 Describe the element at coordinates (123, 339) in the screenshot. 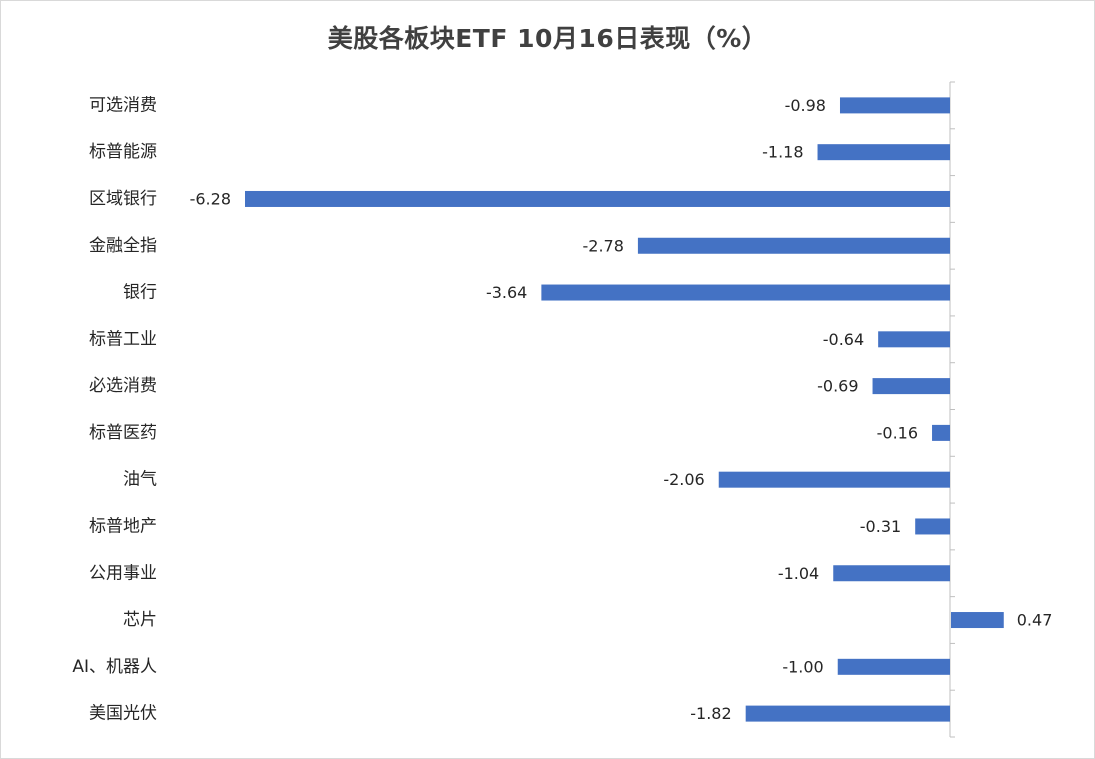

I see `category-label: 标普工业` at that location.